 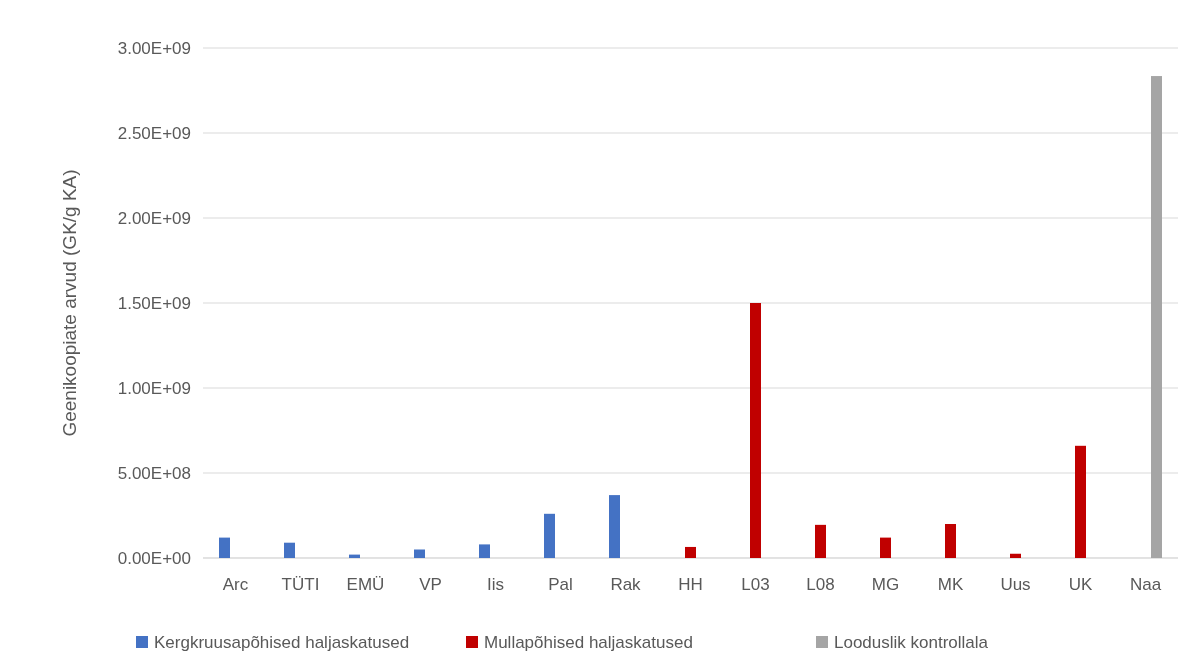 What do you see at coordinates (154, 48) in the screenshot?
I see `y-tick-label: 3.00E+09` at bounding box center [154, 48].